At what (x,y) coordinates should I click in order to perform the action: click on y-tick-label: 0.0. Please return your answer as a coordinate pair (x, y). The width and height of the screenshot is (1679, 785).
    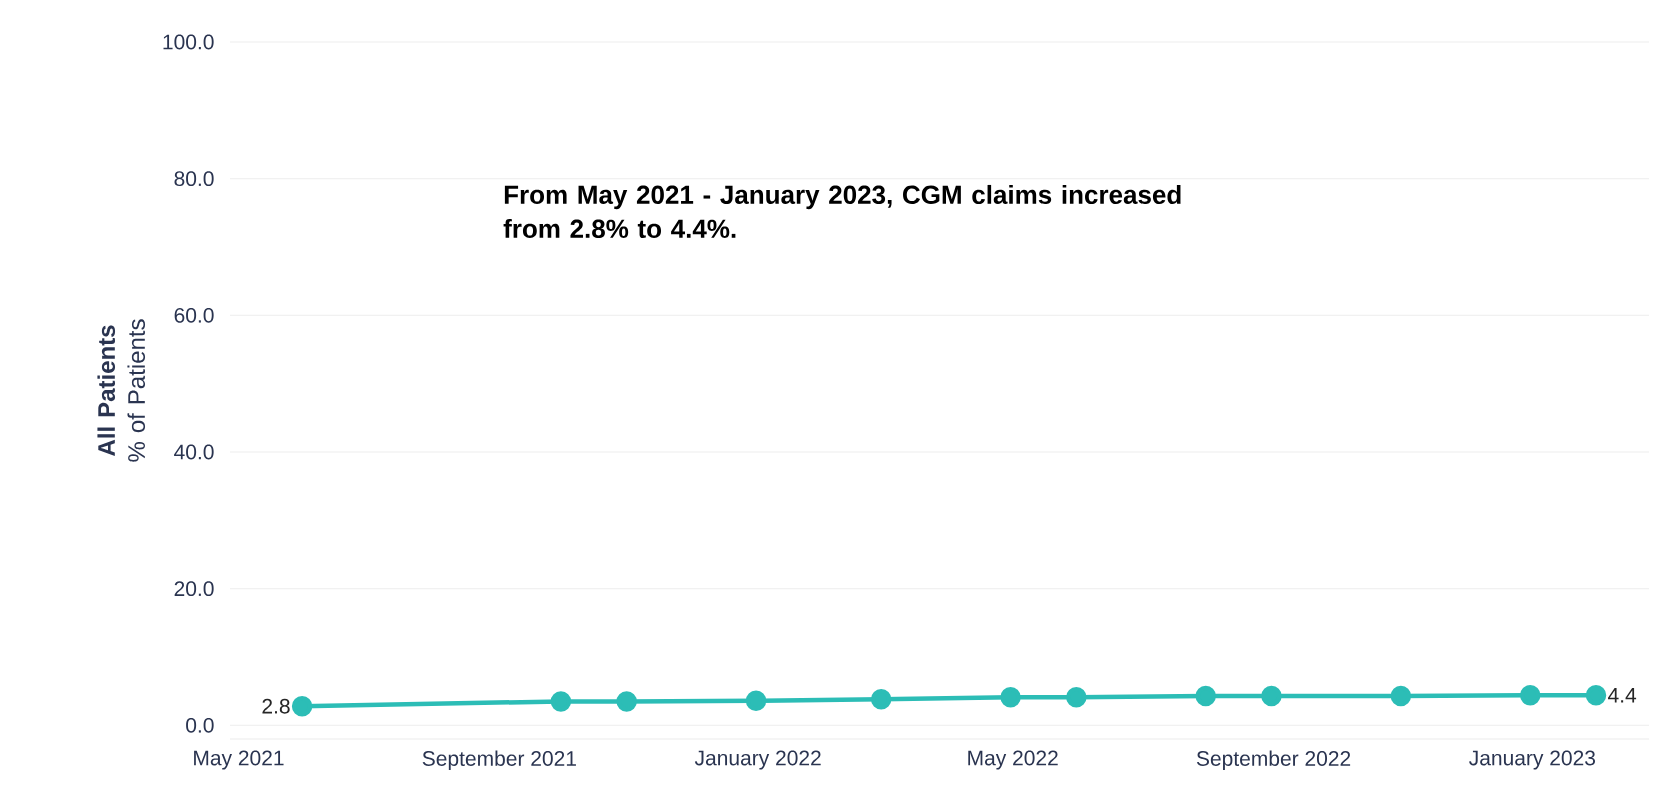
    Looking at the image, I should click on (200, 725).